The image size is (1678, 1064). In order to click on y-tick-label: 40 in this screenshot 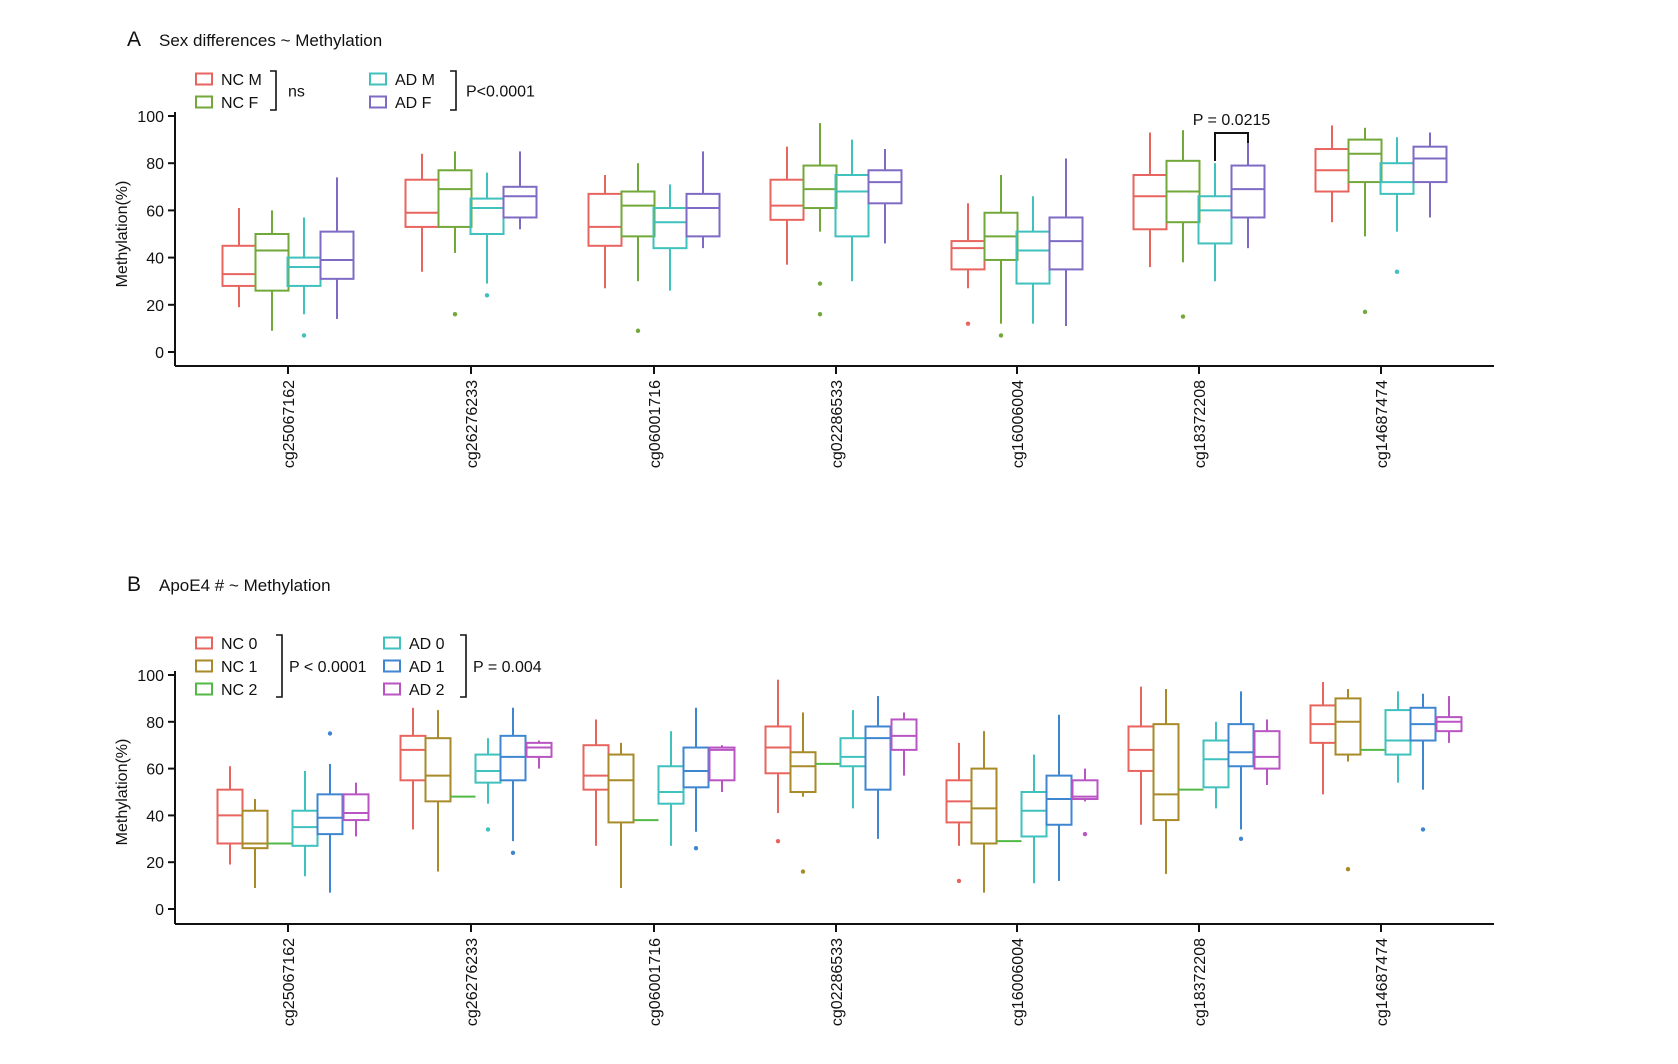, I will do `click(155, 259)`.